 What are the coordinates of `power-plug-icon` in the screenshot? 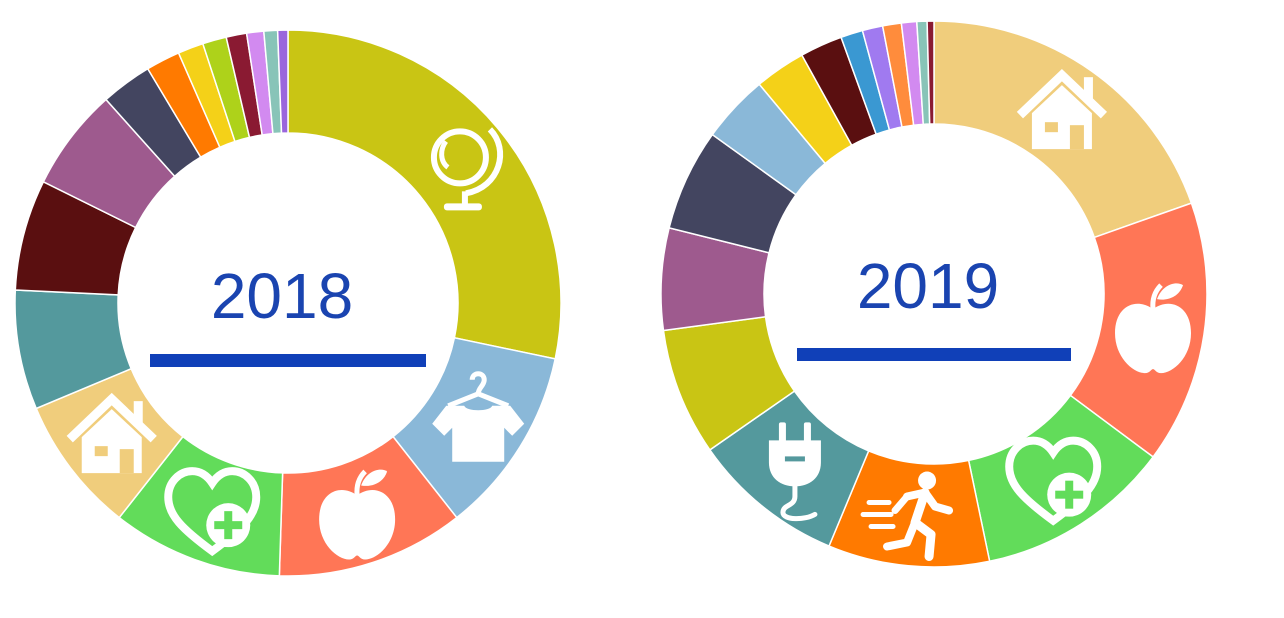 It's located at (794, 472).